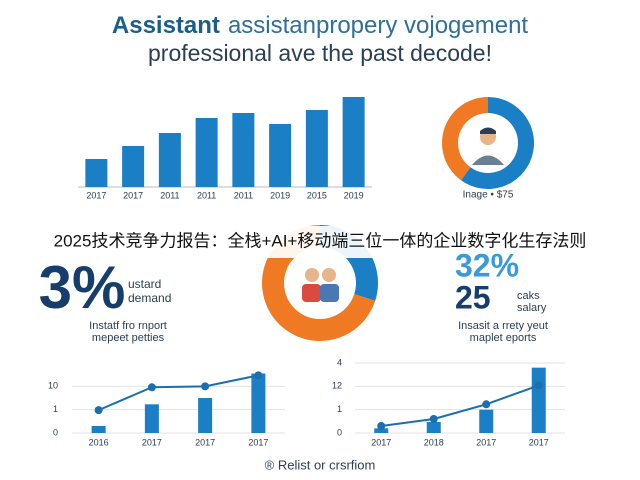 This screenshot has height=480, width=640. I want to click on x-tick-label: 2016, so click(99, 442).